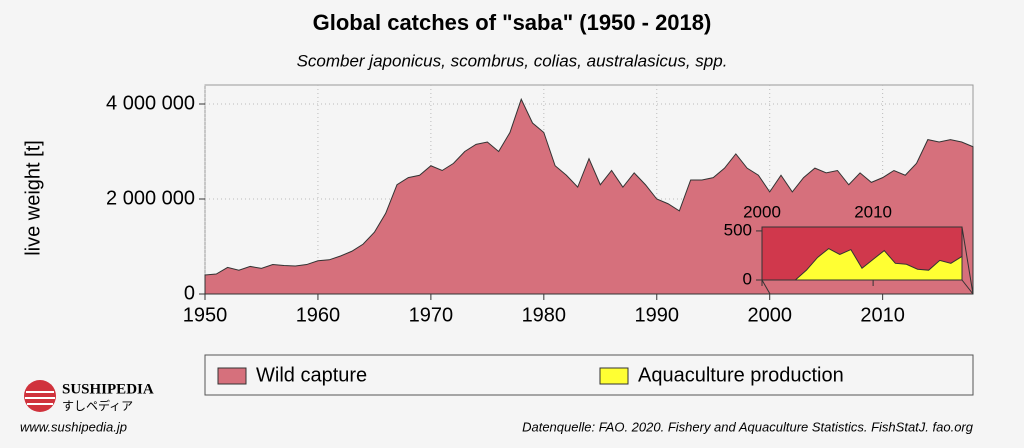 This screenshot has width=1024, height=448. What do you see at coordinates (589, 375) in the screenshot?
I see `legend` at bounding box center [589, 375].